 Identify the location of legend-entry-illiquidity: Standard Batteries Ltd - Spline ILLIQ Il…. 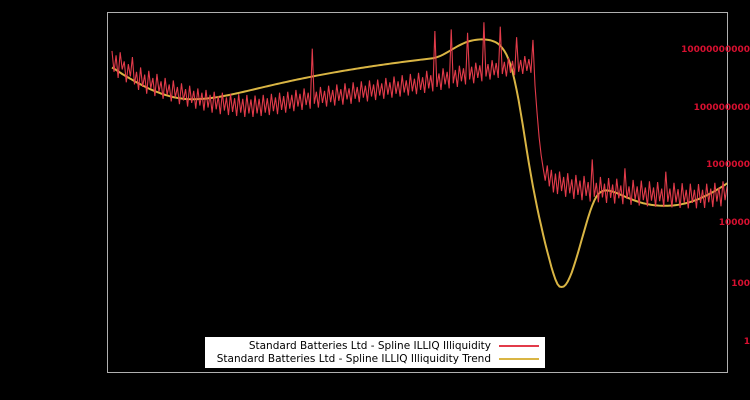
(372, 346).